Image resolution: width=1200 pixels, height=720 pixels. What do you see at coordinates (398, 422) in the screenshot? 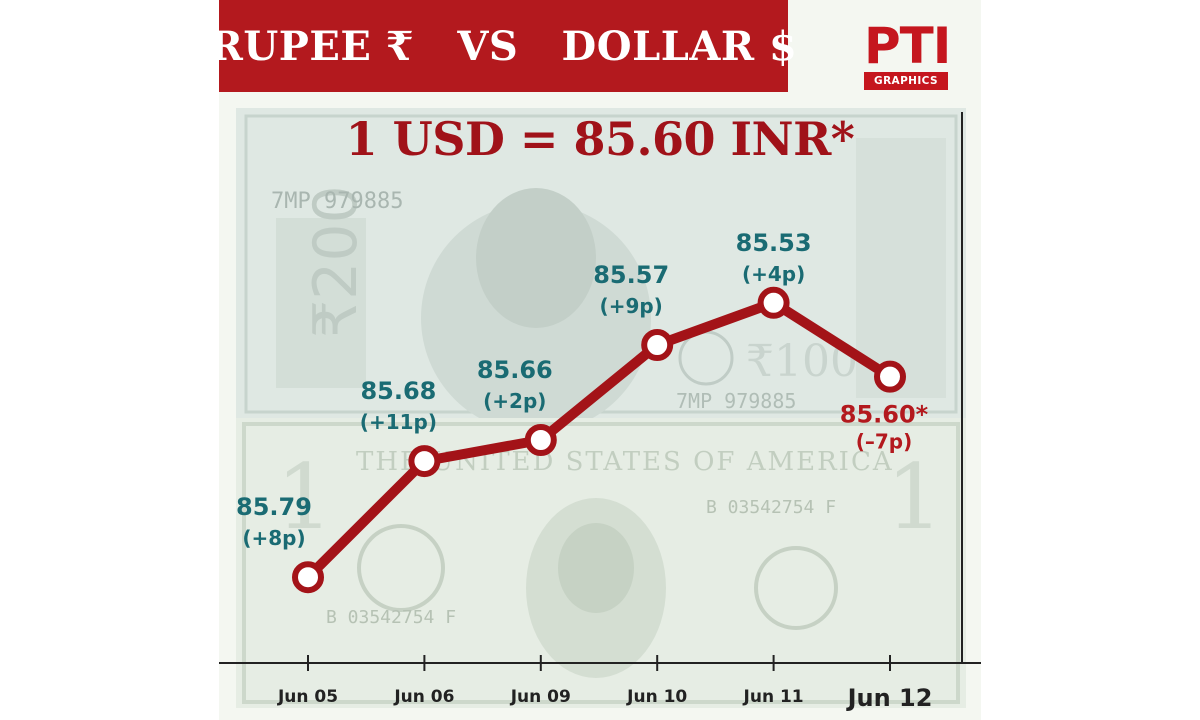
I see `data-label-change: (+11p)` at bounding box center [398, 422].